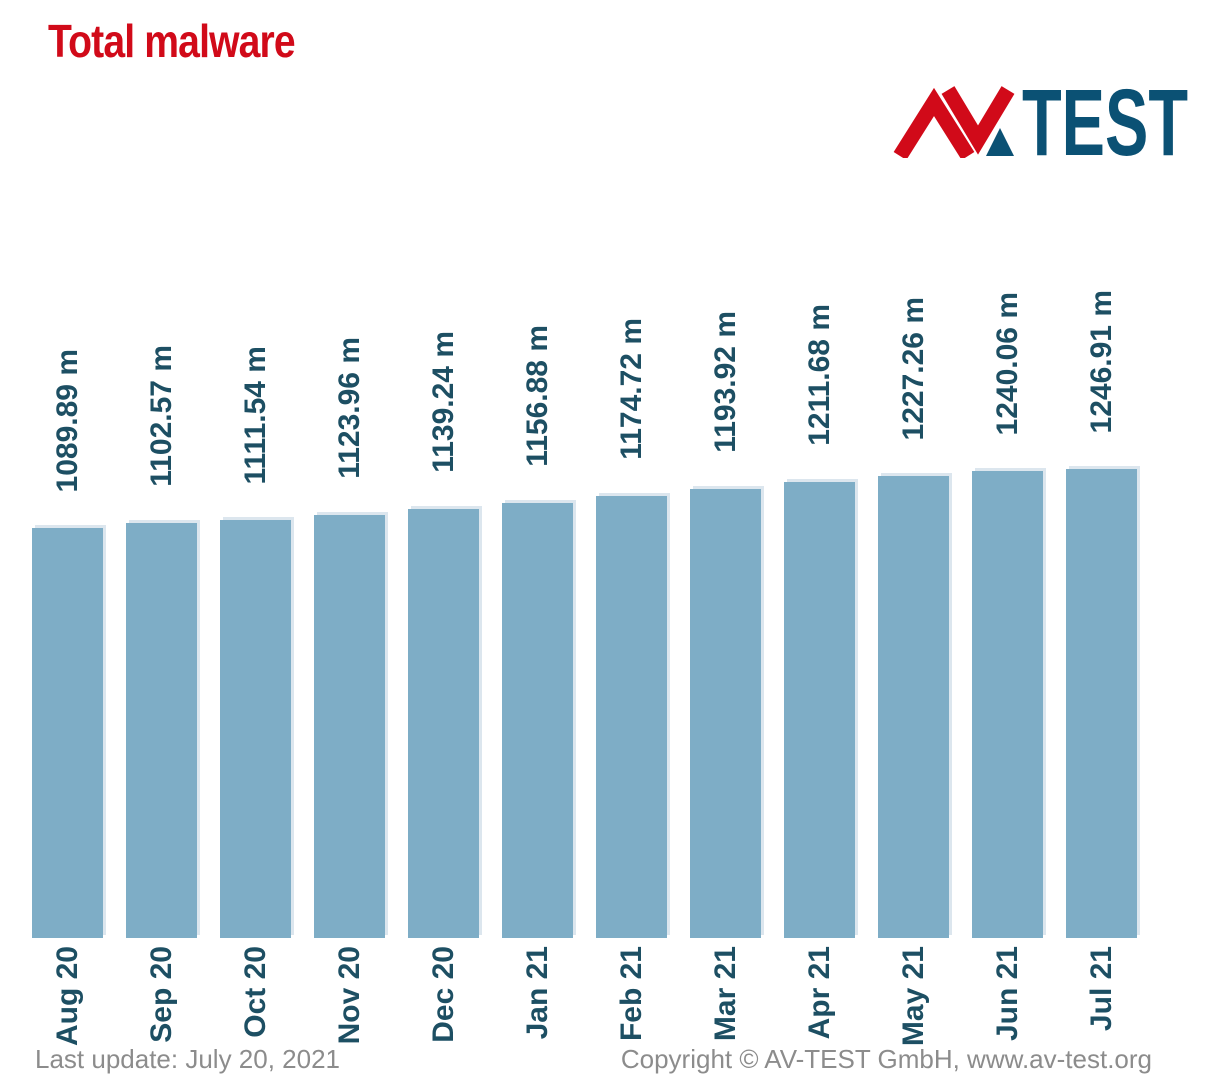 This screenshot has width=1210, height=1087. Describe the element at coordinates (631, 994) in the screenshot. I see `month-label-feb-21: Feb 21` at that location.